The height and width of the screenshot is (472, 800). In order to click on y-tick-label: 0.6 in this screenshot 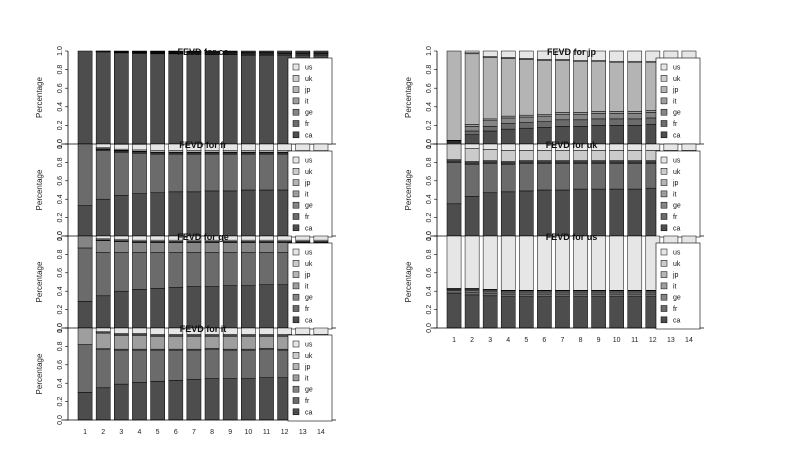, I will do `click(429, 181)`.